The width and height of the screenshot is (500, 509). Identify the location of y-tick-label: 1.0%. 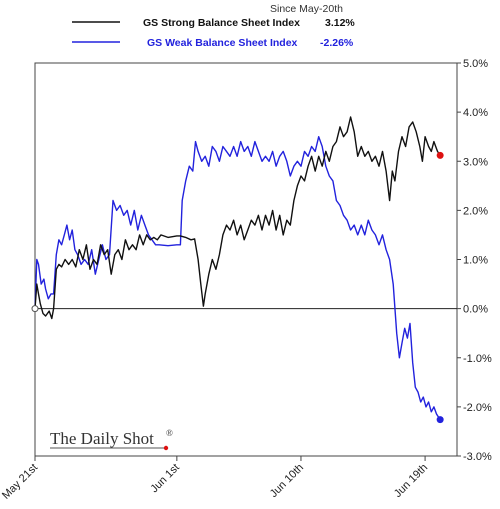
(475, 261).